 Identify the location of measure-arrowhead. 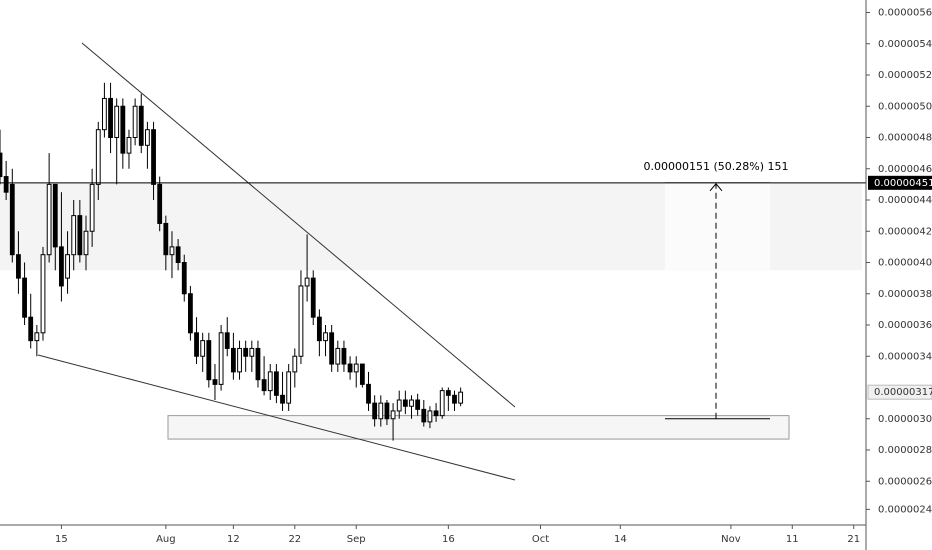
(716, 187).